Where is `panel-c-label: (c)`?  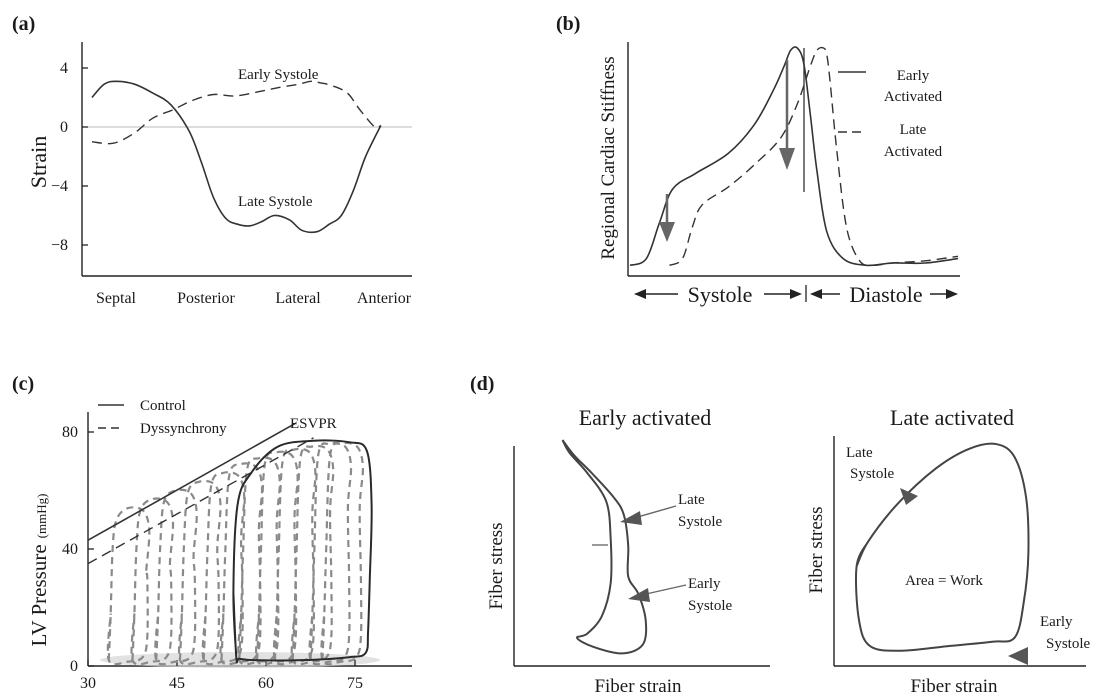 panel-c-label: (c) is located at coordinates (23, 384).